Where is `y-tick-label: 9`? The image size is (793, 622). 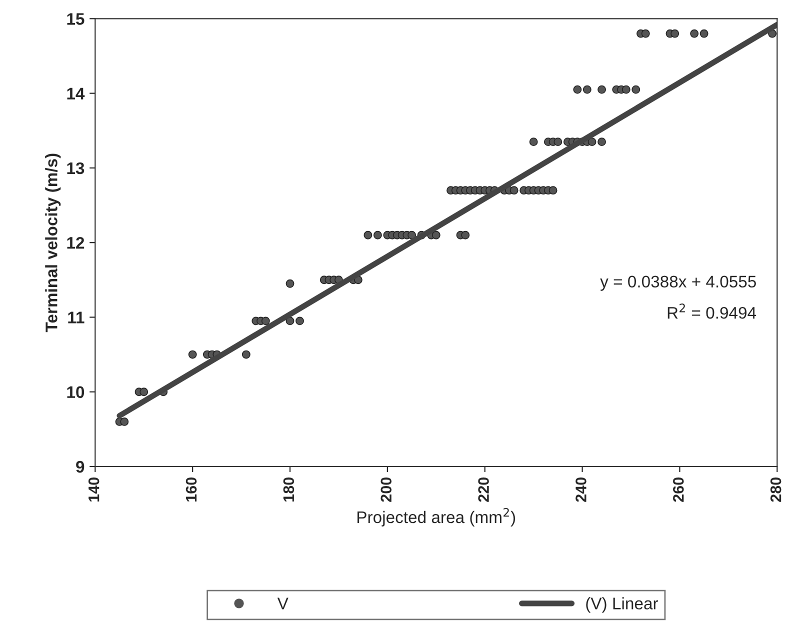 y-tick-label: 9 is located at coordinates (80, 466).